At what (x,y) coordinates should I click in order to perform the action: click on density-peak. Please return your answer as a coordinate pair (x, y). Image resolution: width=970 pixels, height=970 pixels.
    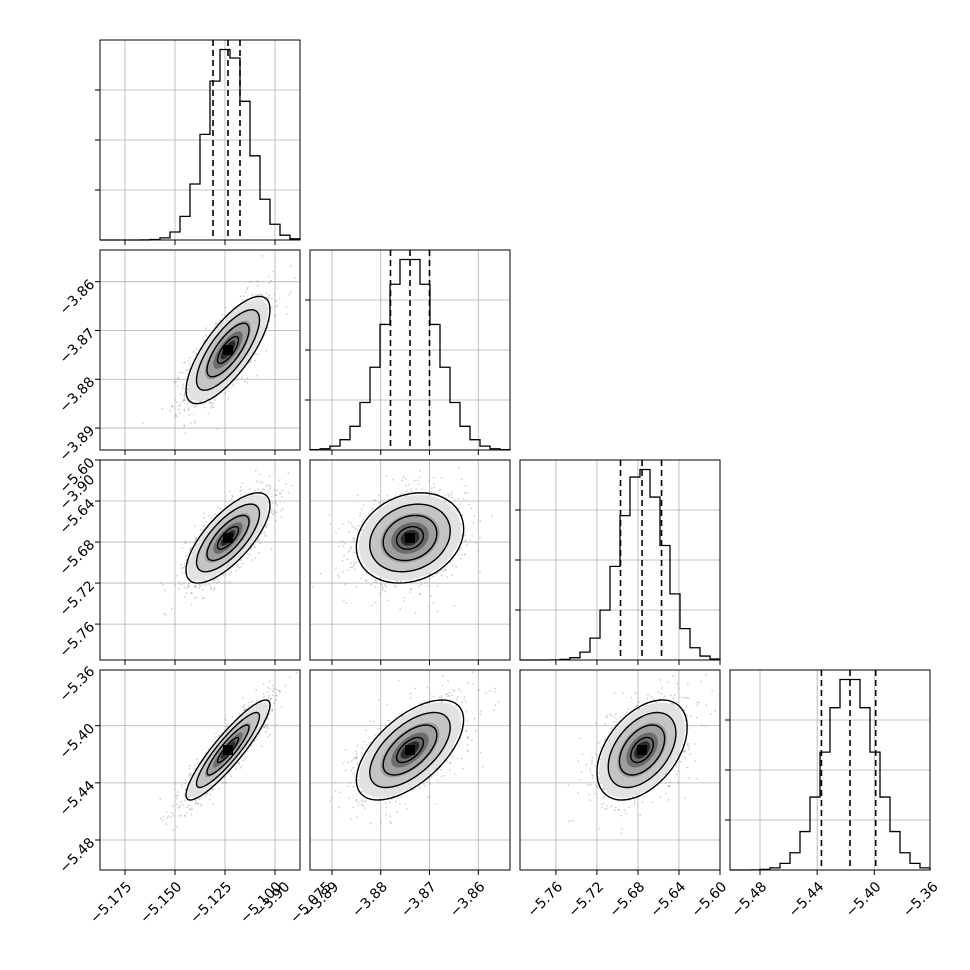
    Looking at the image, I should click on (410, 537).